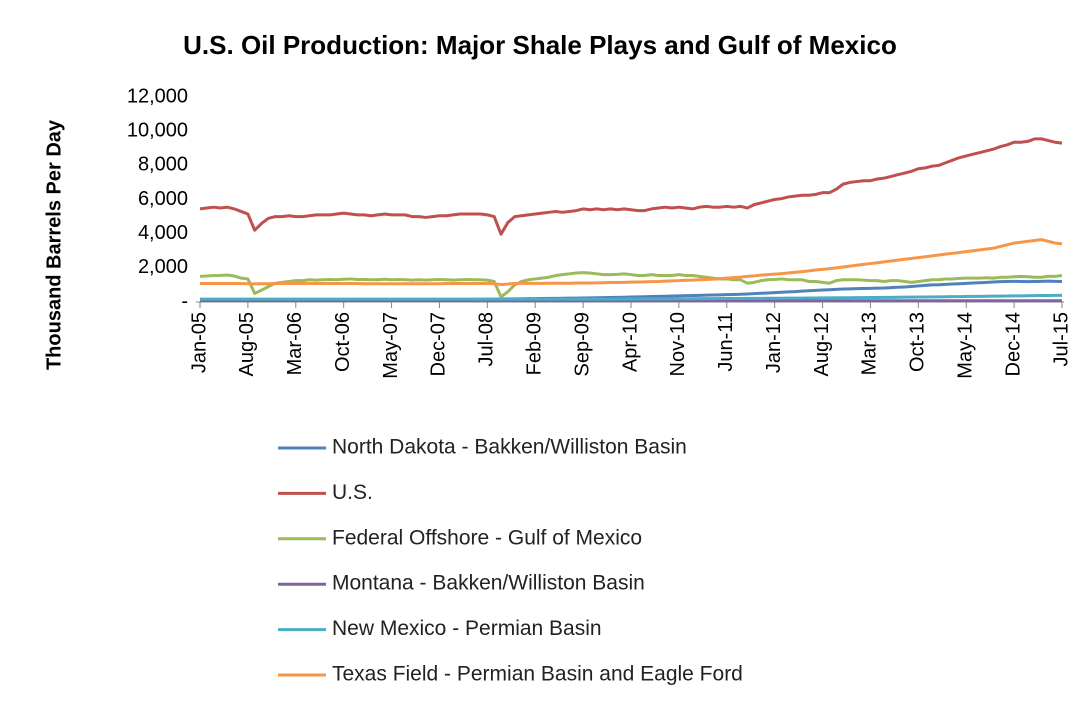  What do you see at coordinates (391, 345) in the screenshot?
I see `x-tick-label: May-07` at bounding box center [391, 345].